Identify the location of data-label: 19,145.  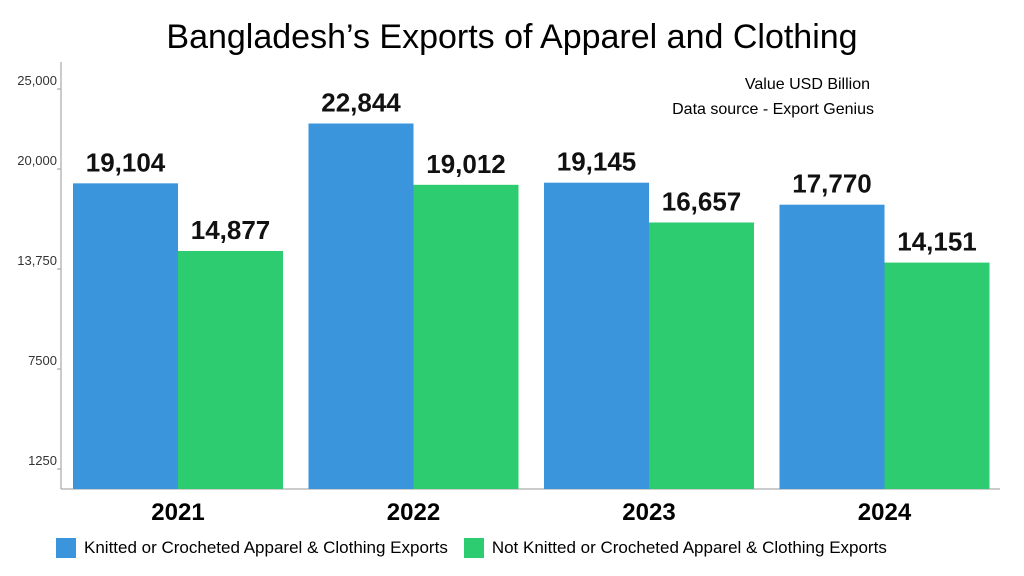
(597, 162).